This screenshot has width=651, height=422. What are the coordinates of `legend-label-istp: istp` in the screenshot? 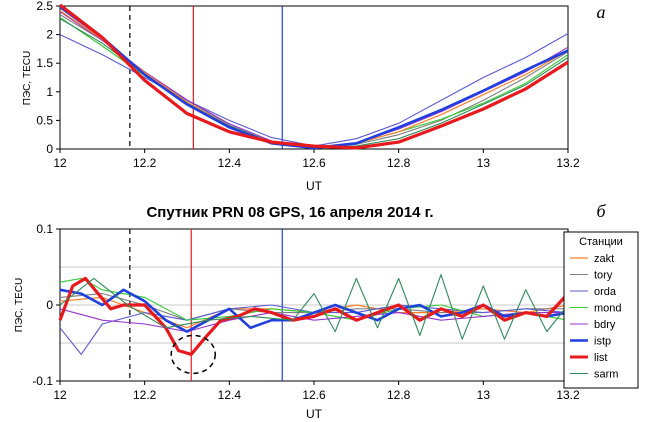 It's located at (602, 342).